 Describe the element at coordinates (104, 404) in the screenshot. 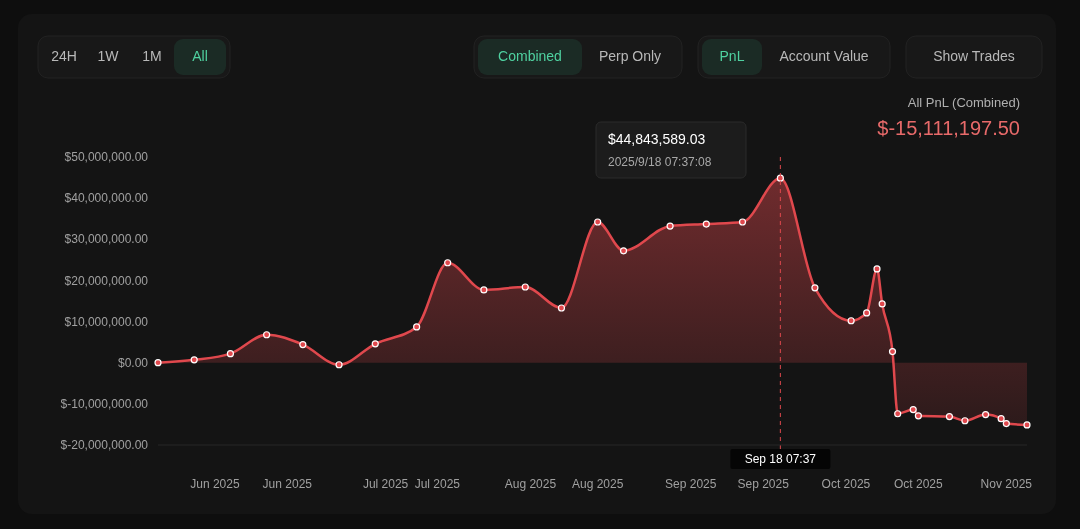

I see `y-tick-label: $-10,000,000.00` at that location.